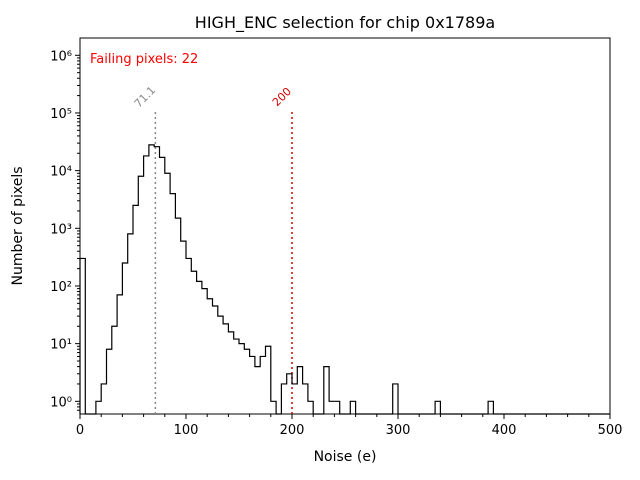 The height and width of the screenshot is (480, 640). Describe the element at coordinates (80, 430) in the screenshot. I see `x-tick-label: 0` at that location.